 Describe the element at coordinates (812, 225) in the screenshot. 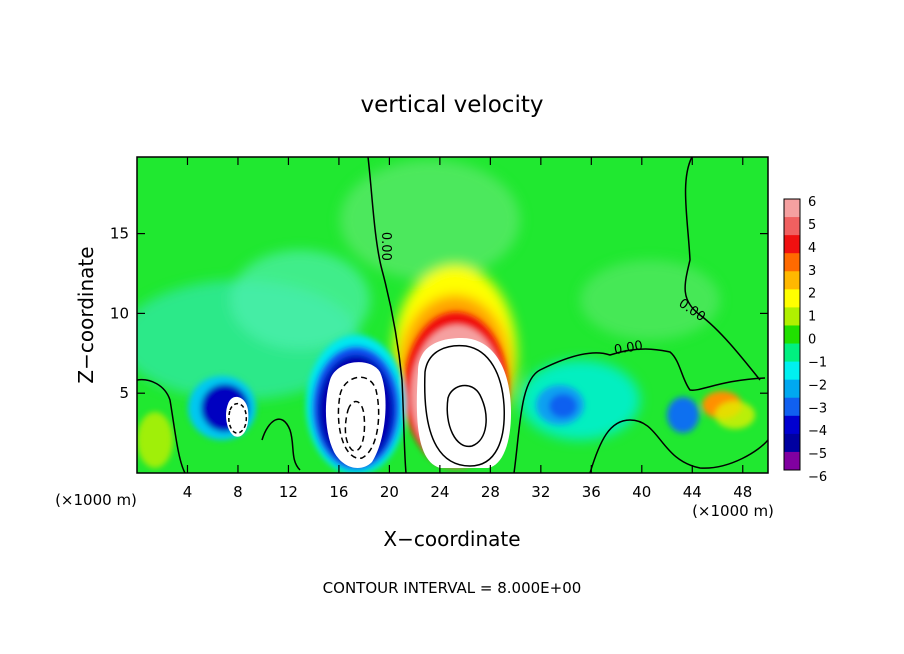

I see `colorbar-label: 5` at that location.